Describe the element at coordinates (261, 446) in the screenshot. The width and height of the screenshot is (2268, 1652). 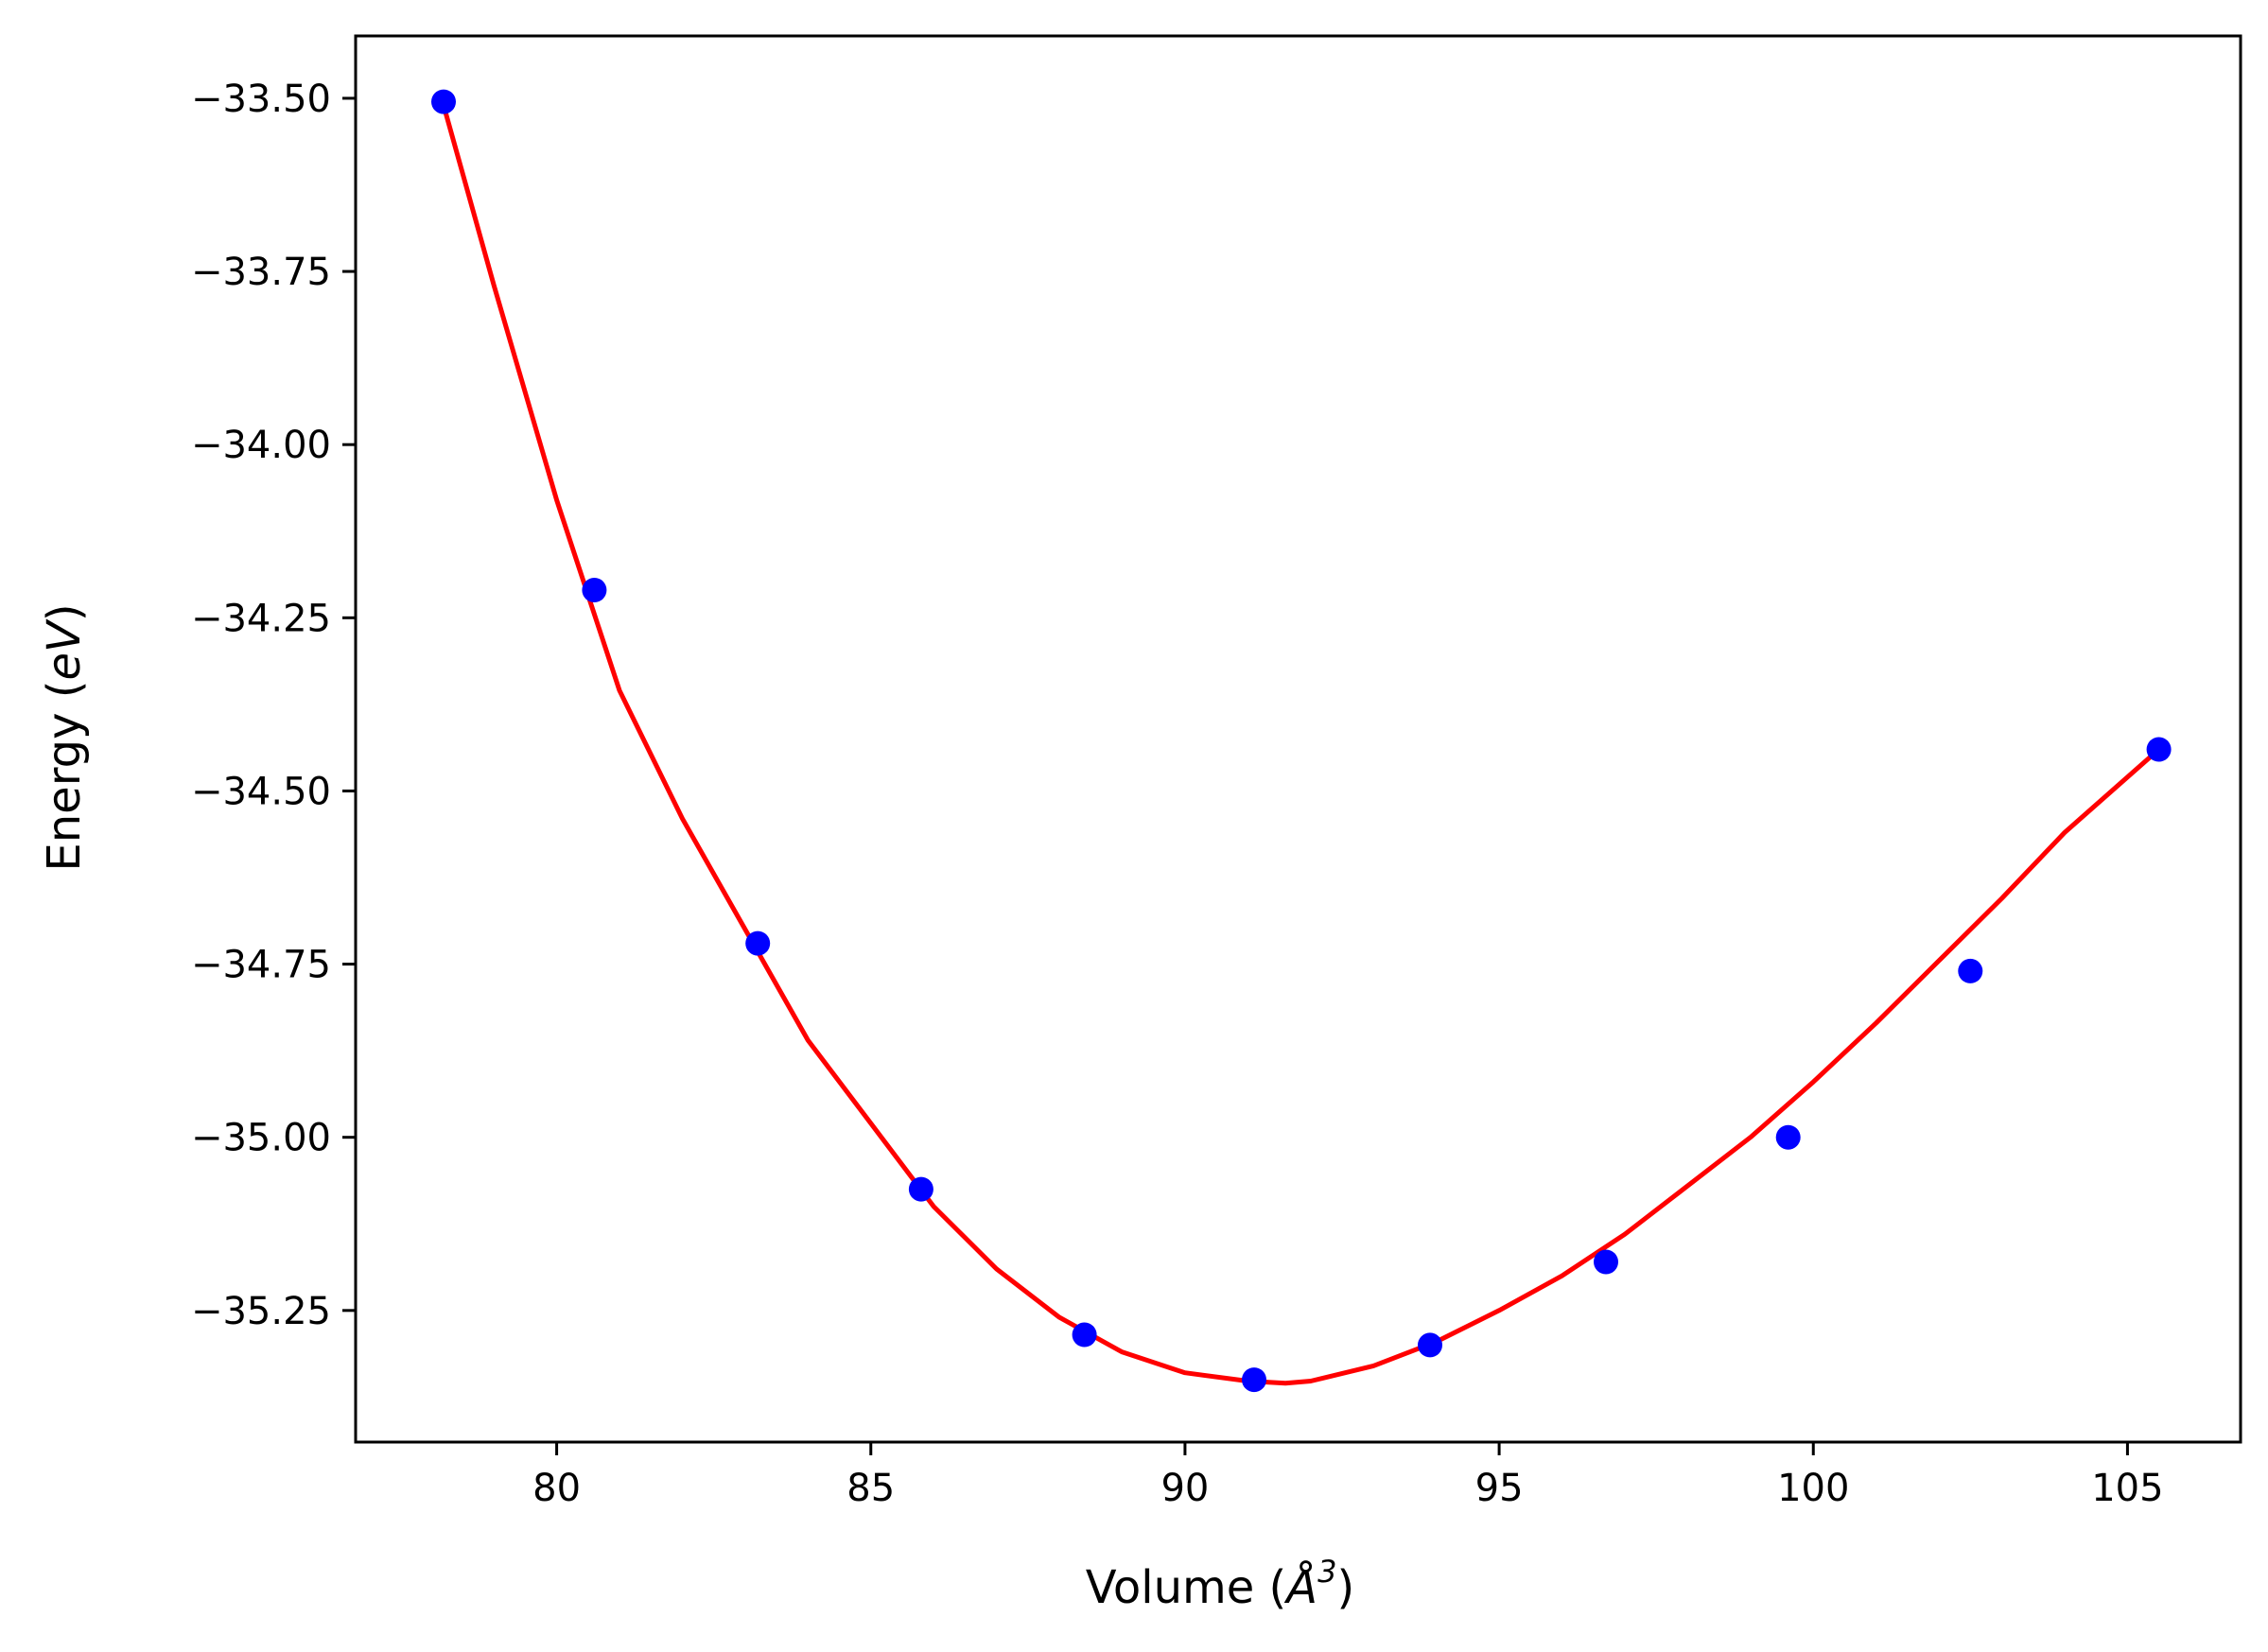
I see `y-tick-label: −34.00` at that location.